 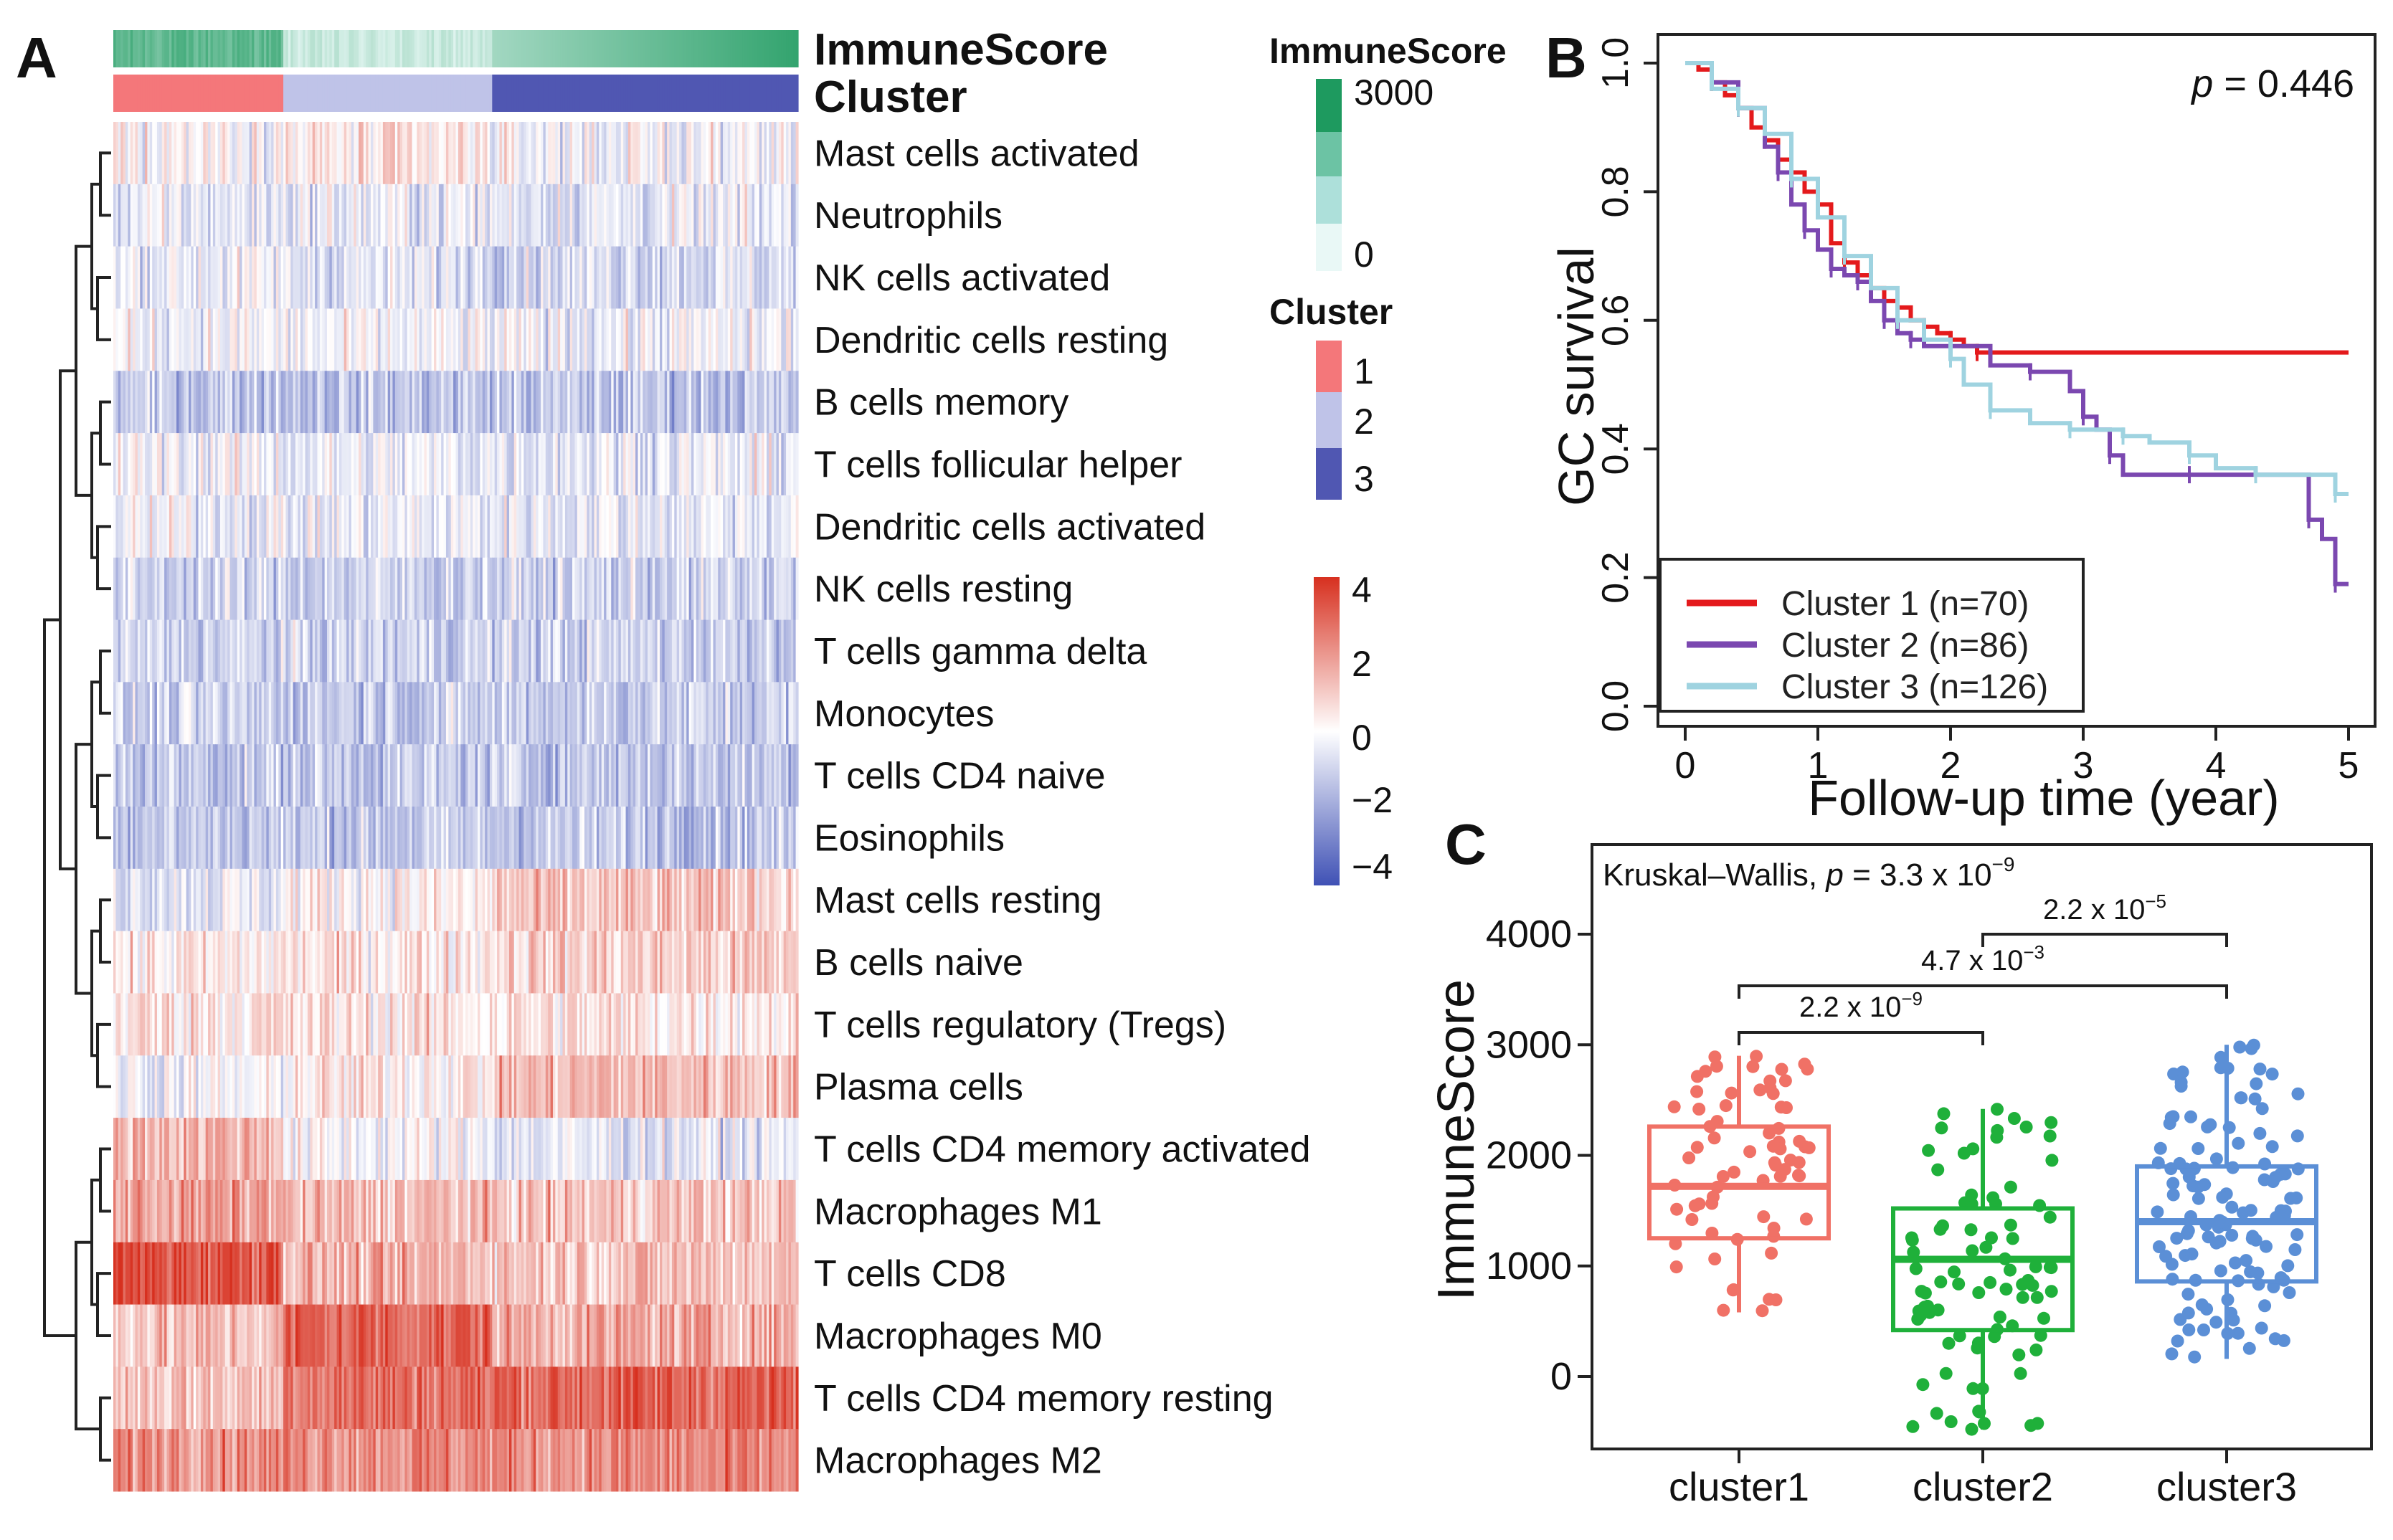 I want to click on dendrogram-branch, so click(x=105, y=433).